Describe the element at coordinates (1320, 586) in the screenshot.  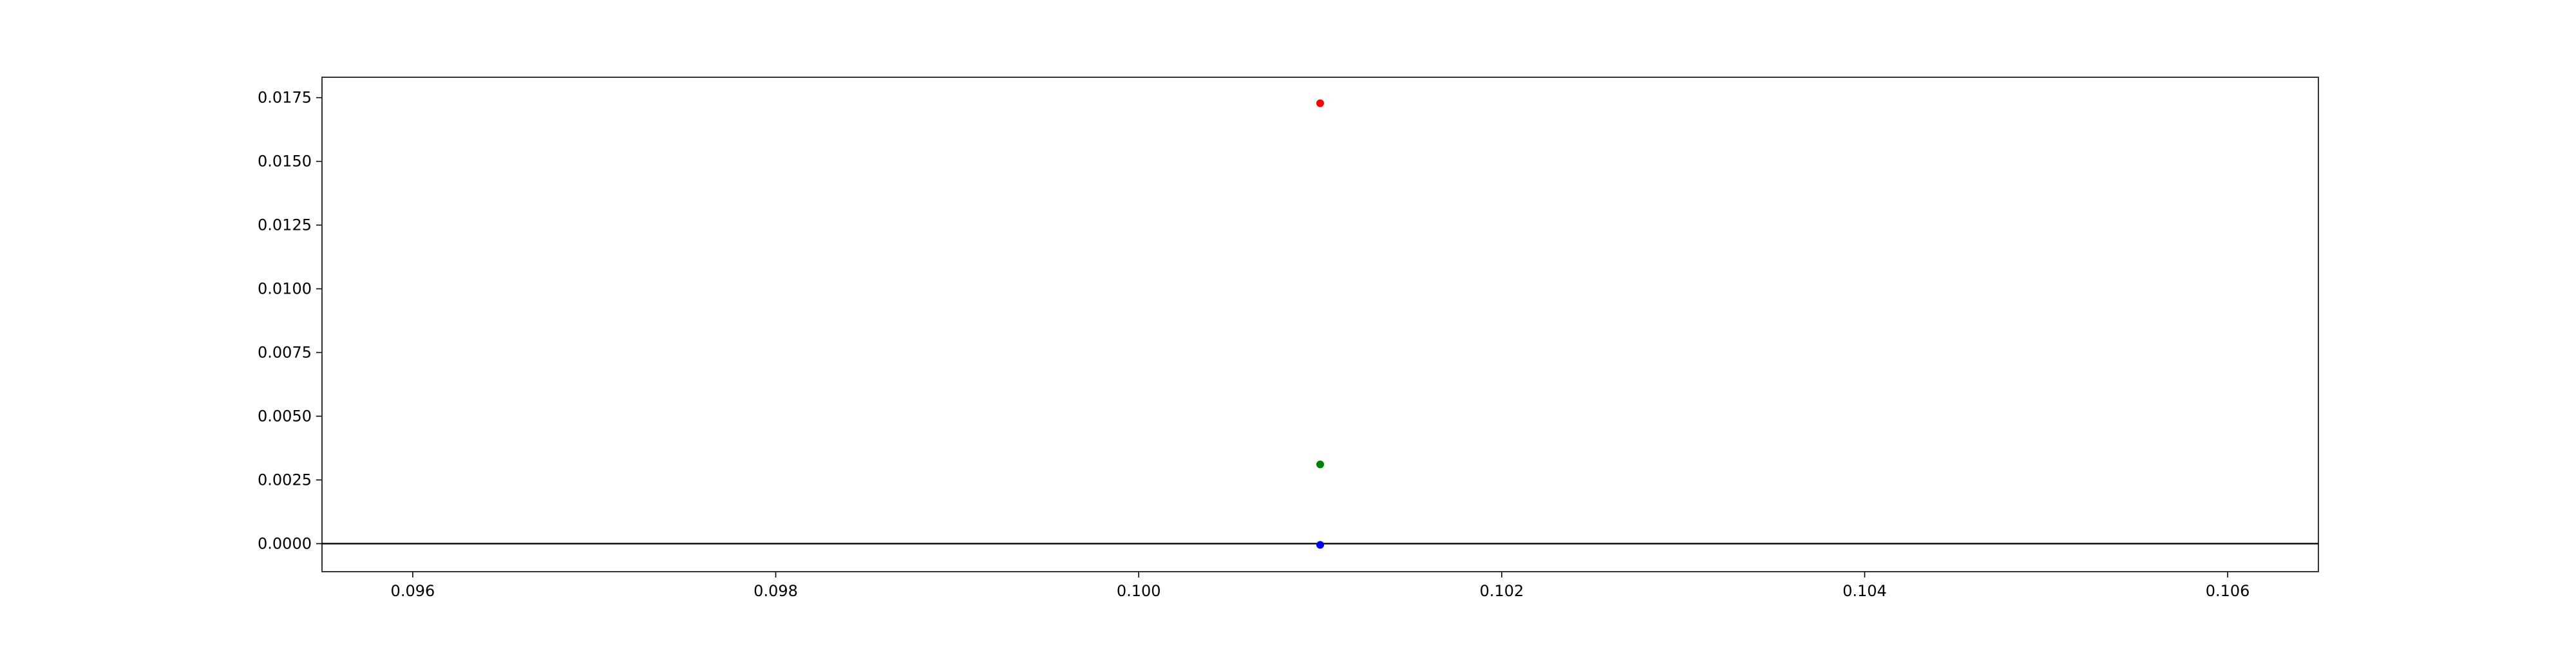
I see `x-axis-ticks: 0.096 0.098 0.100 0.102 0.104 0.106` at that location.